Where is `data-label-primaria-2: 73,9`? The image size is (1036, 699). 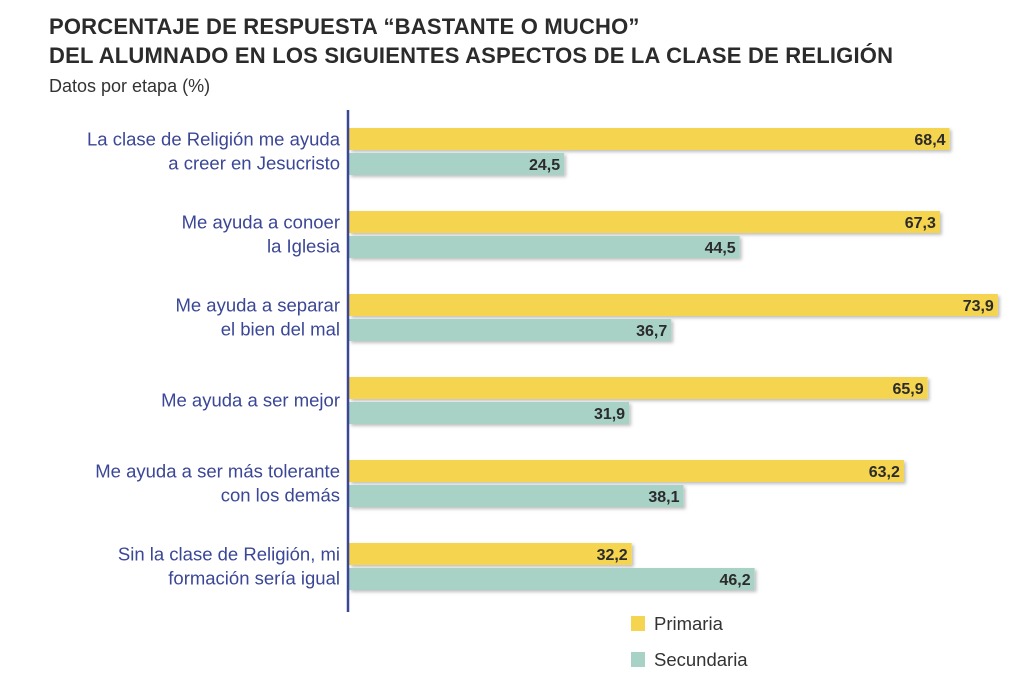
data-label-primaria-2: 73,9 is located at coordinates (978, 306).